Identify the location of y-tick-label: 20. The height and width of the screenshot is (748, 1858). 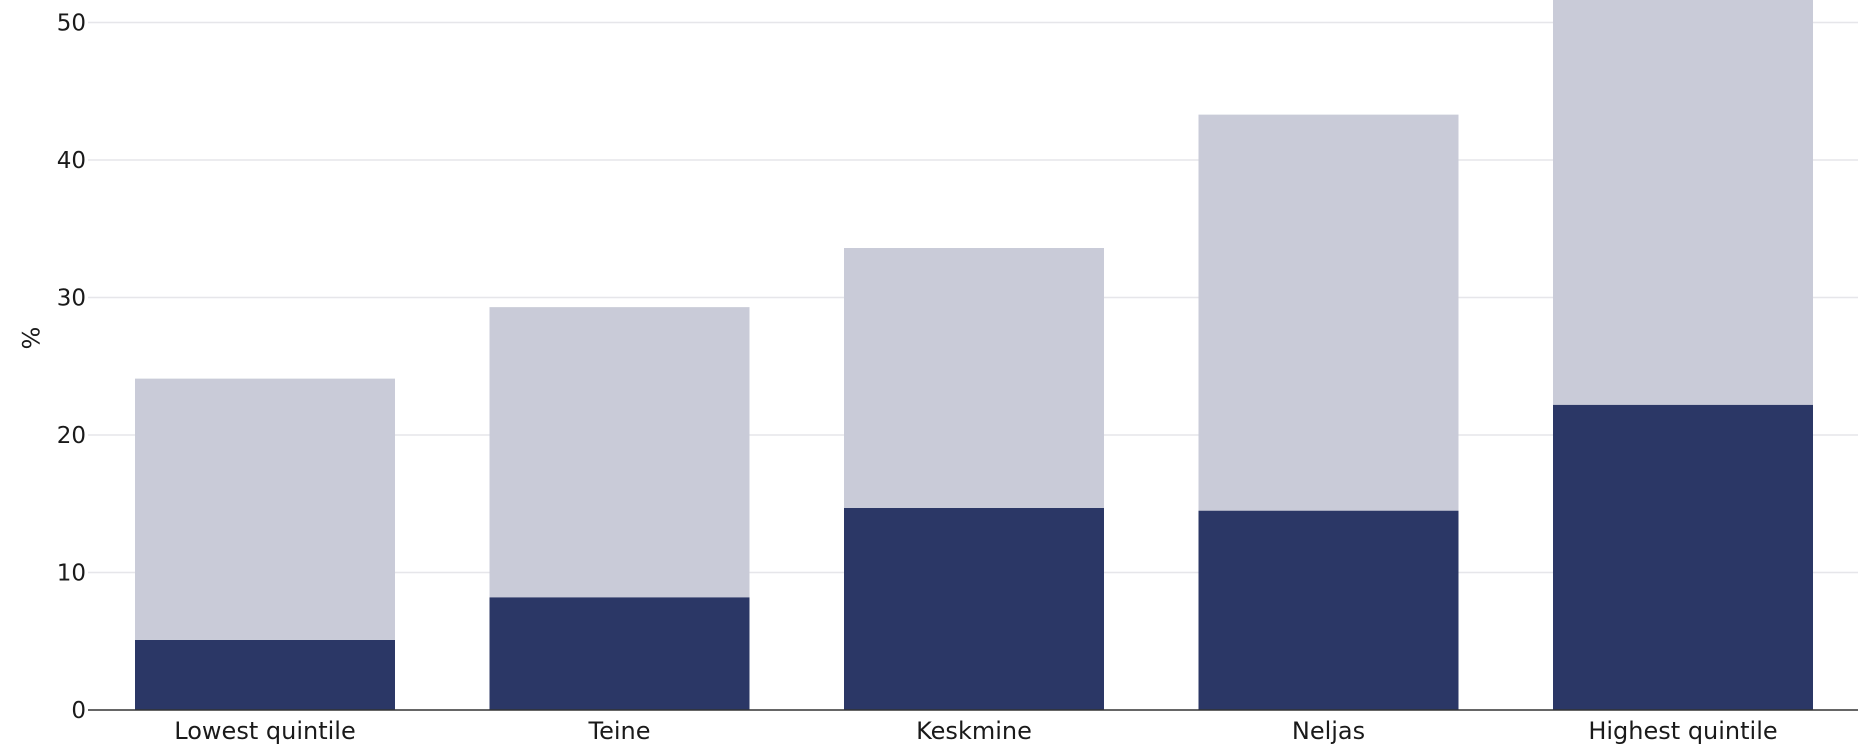
(71, 436).